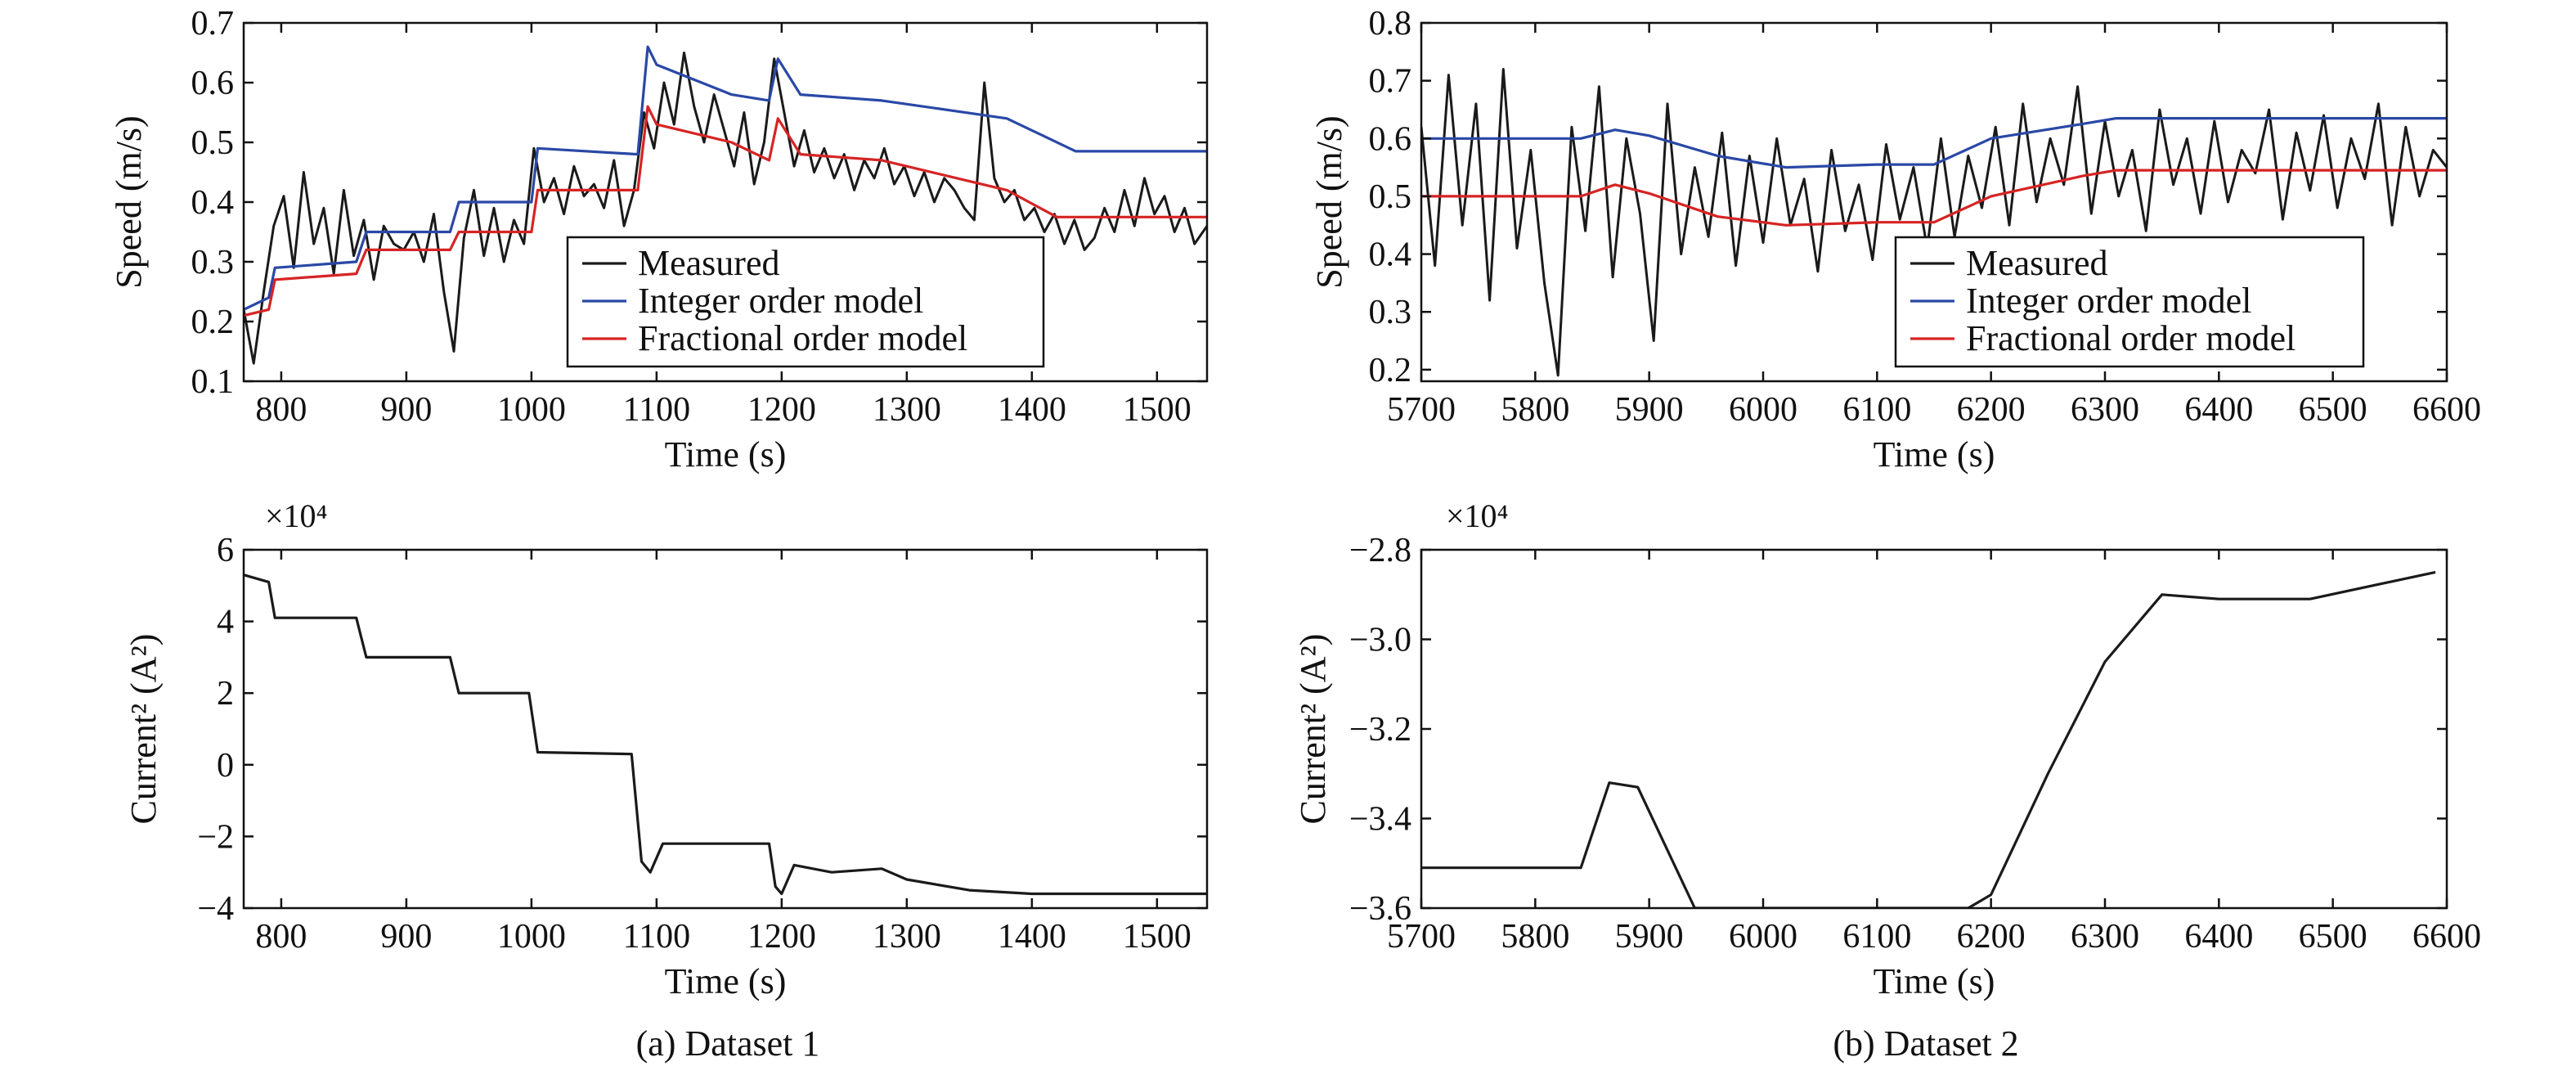 This screenshot has width=2576, height=1075. Describe the element at coordinates (213, 322) in the screenshot. I see `a-speed-ytick-label: 0.2` at that location.